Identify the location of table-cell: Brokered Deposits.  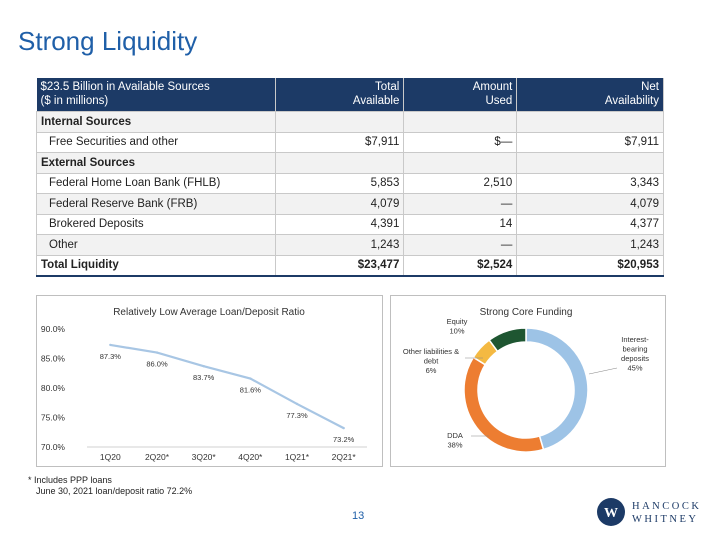
(156, 224).